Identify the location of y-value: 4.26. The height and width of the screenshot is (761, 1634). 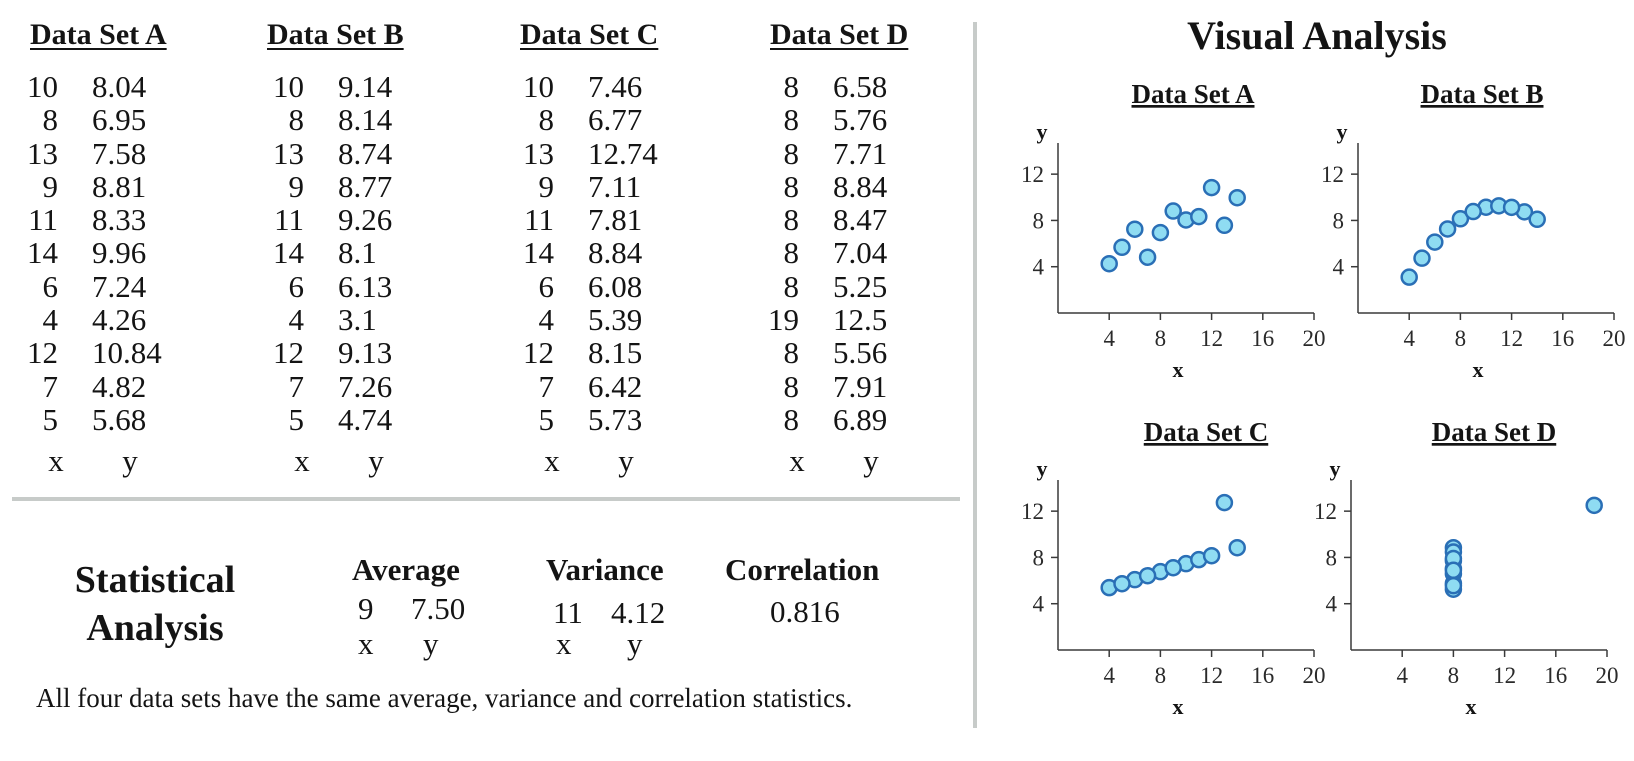
(119, 320).